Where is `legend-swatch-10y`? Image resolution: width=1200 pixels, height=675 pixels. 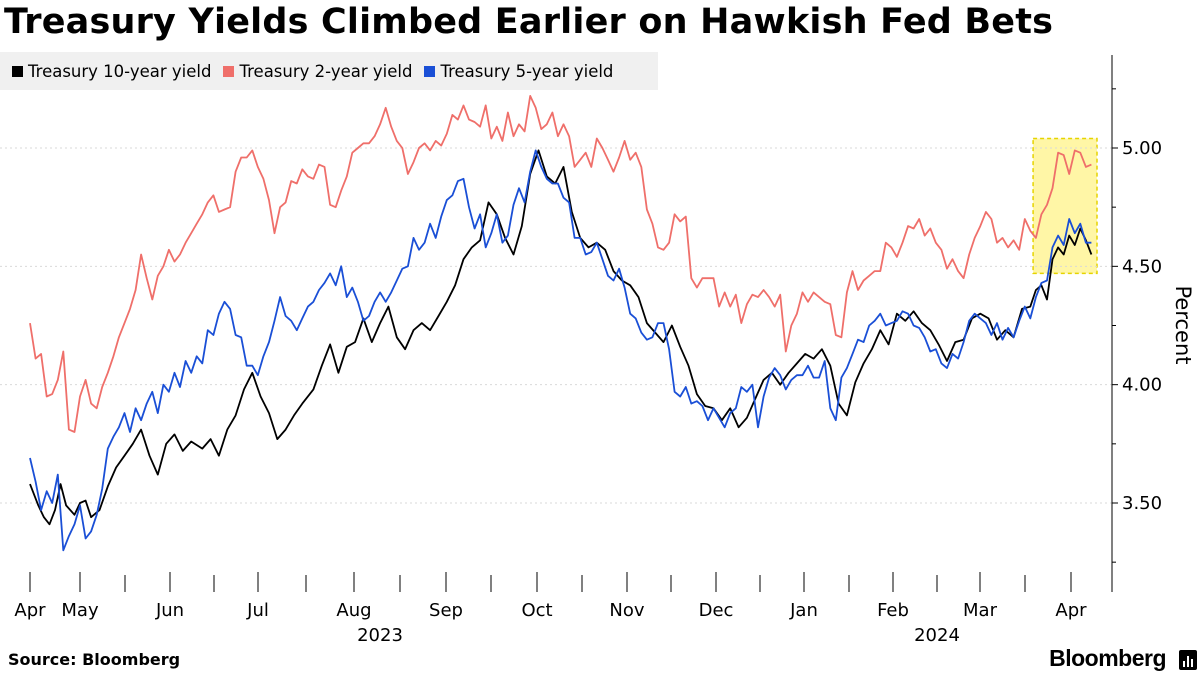
legend-swatch-10y is located at coordinates (17, 71).